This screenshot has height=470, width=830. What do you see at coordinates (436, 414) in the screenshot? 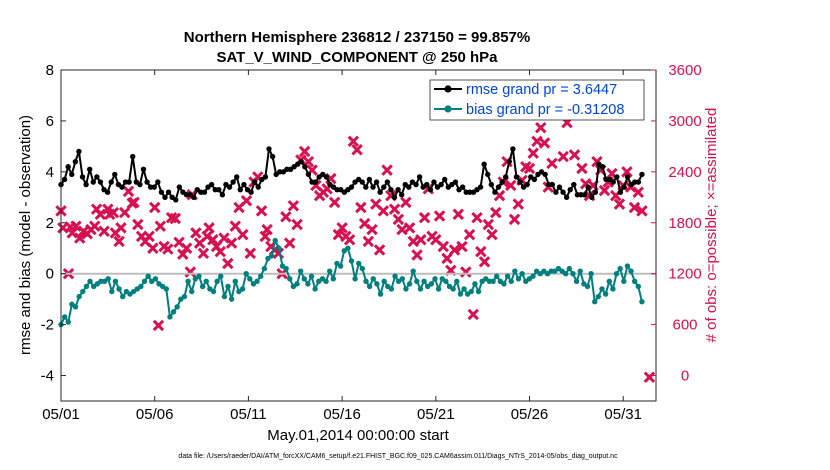
I see `x-tick-label: 05/21` at bounding box center [436, 414].